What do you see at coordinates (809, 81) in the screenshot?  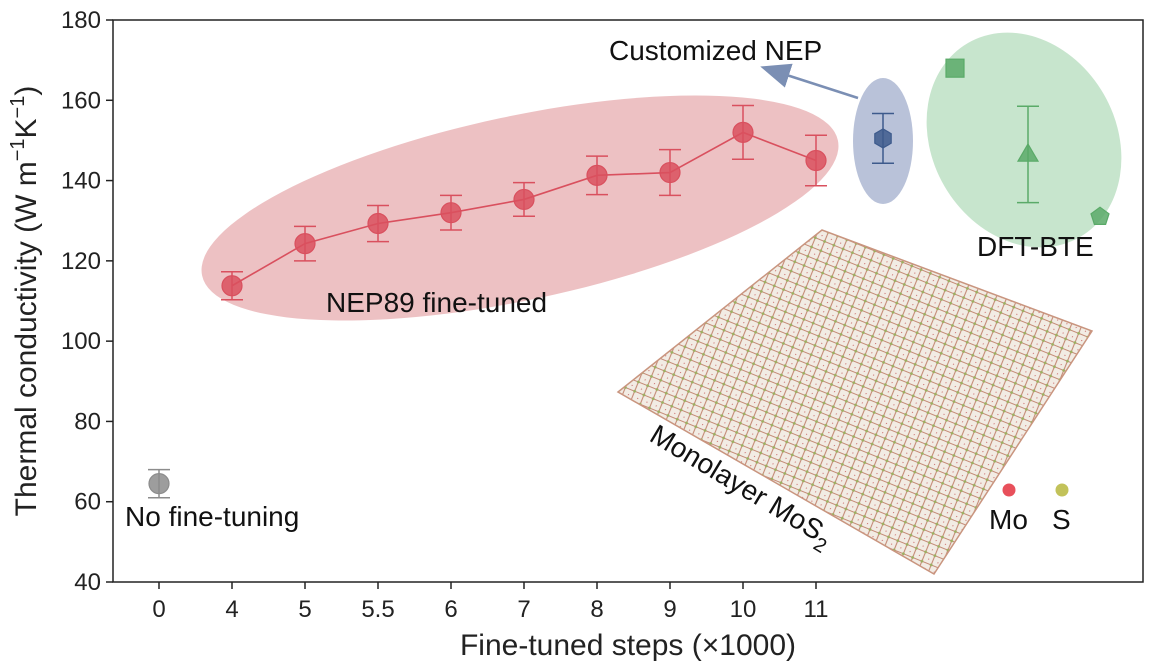 I see `customized-arrow` at bounding box center [809, 81].